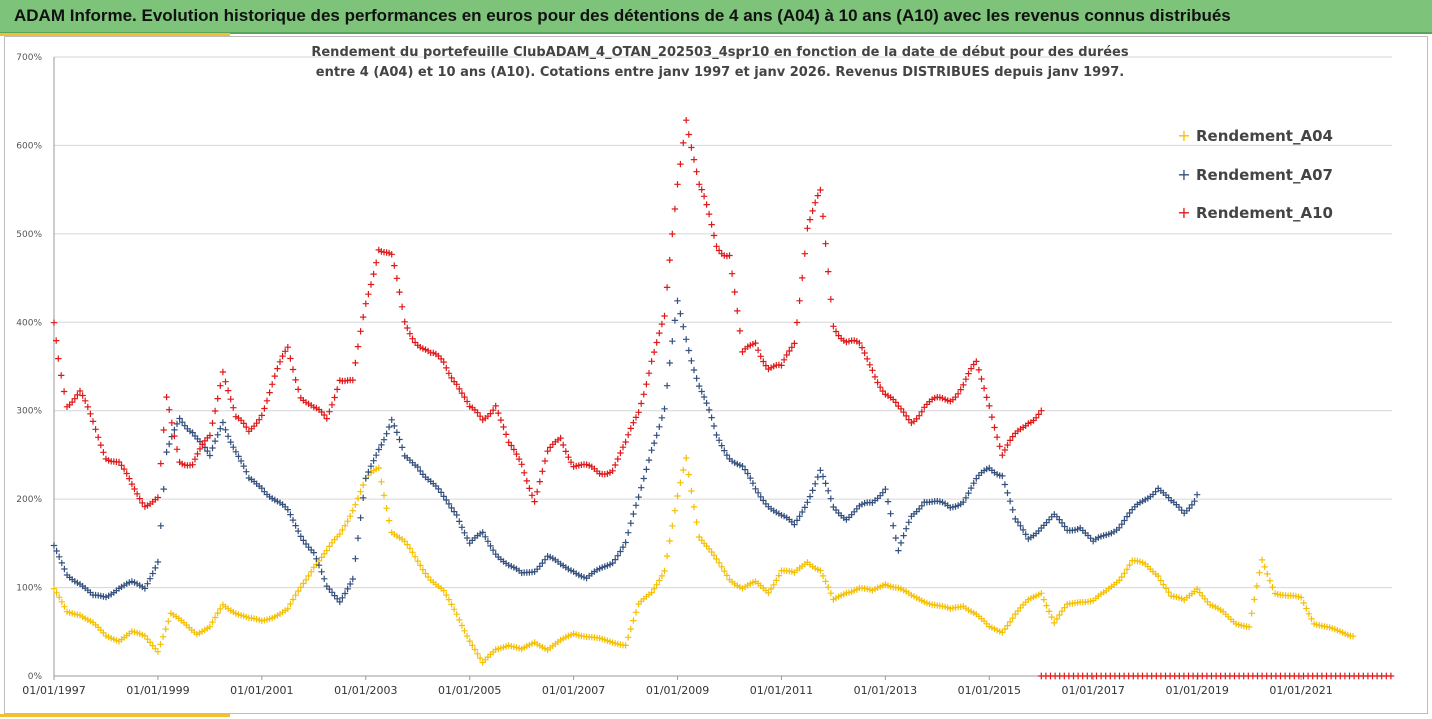 This screenshot has width=1432, height=719. What do you see at coordinates (1183, 174) in the screenshot?
I see `legend-marker-a07: +` at bounding box center [1183, 174].